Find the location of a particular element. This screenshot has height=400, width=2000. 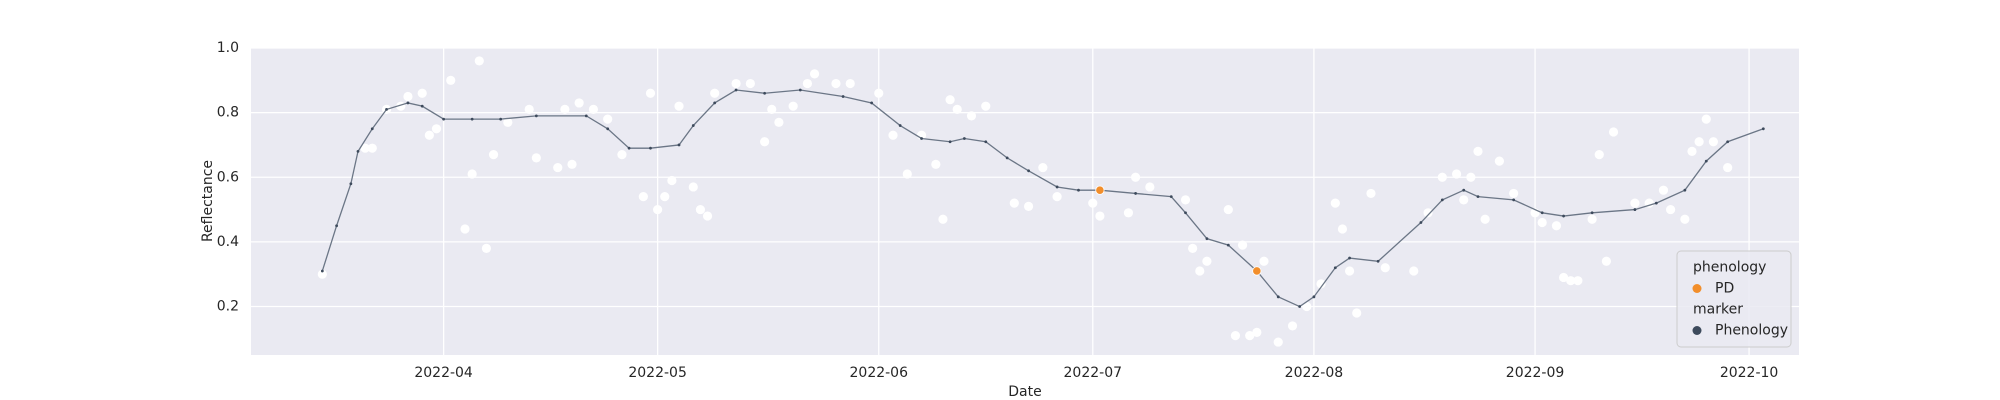

y-tick-label: 1.0 is located at coordinates (228, 48).